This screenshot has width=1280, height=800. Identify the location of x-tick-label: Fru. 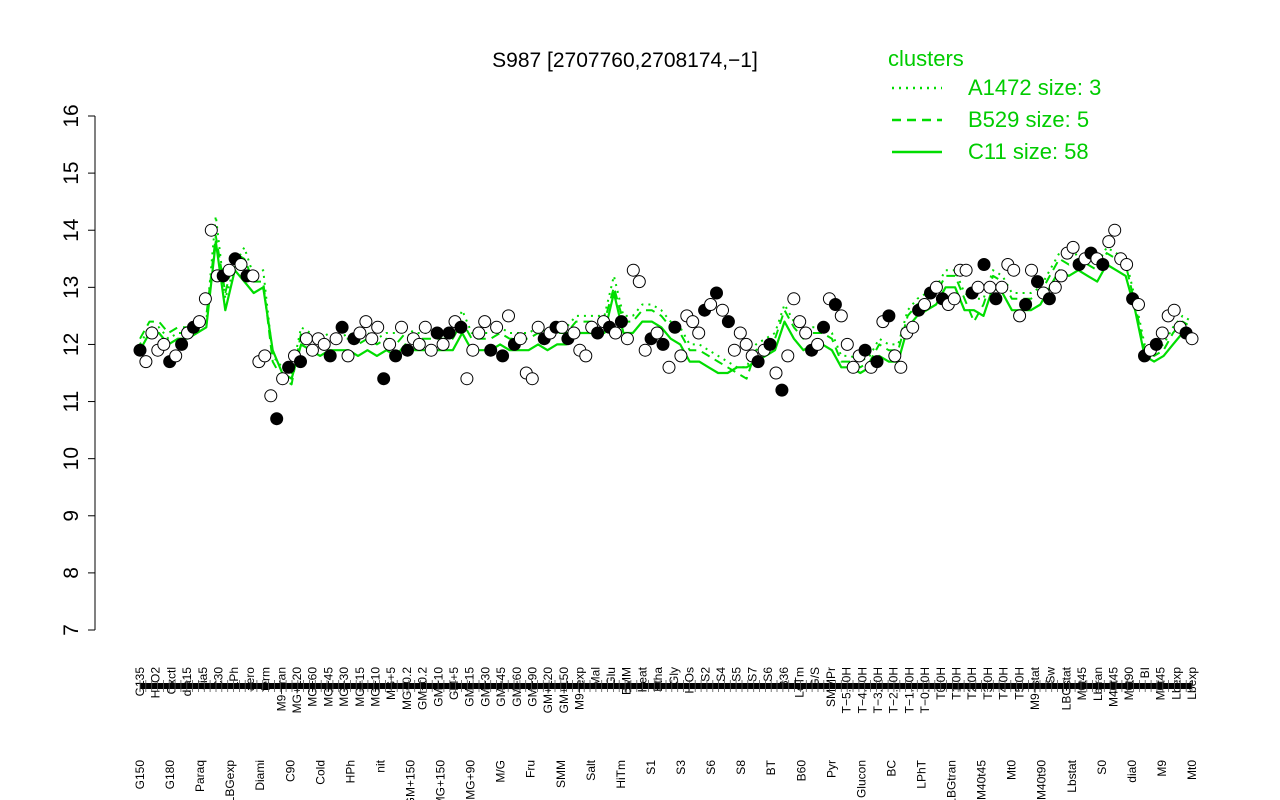
(531, 769).